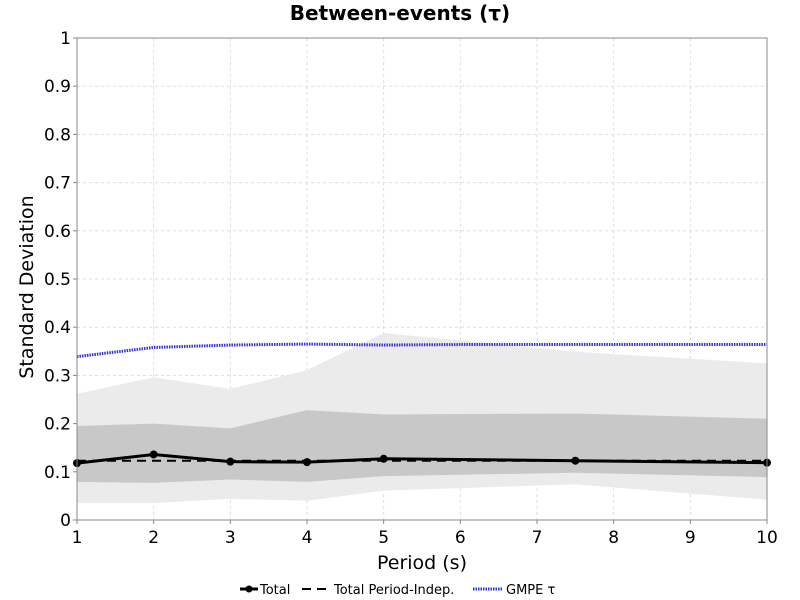  What do you see at coordinates (307, 538) in the screenshot?
I see `x-tick-label-3: 4` at bounding box center [307, 538].